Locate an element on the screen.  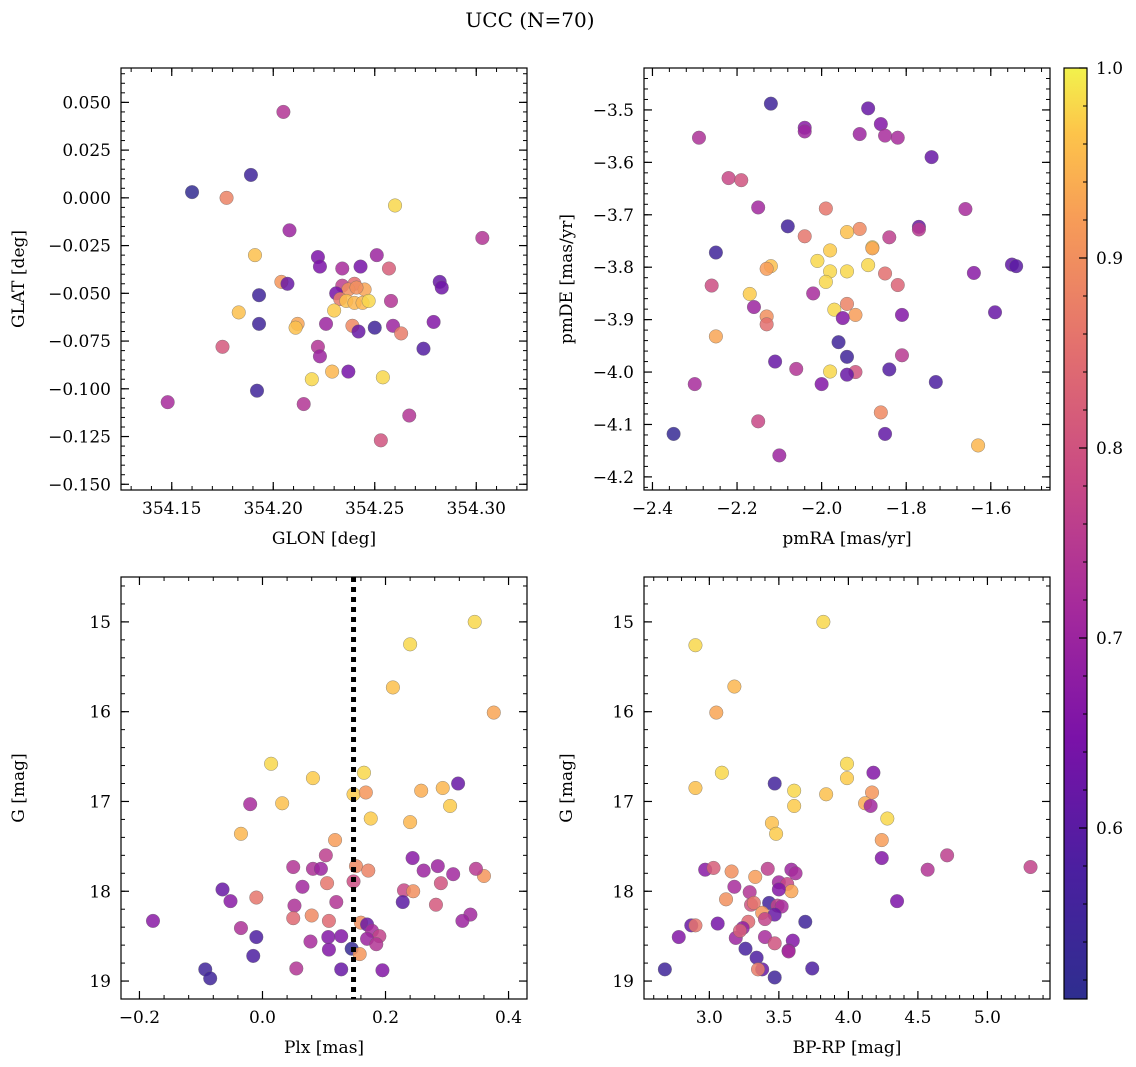
x-axis-label: BP-RP [mag] is located at coordinates (847, 1048).